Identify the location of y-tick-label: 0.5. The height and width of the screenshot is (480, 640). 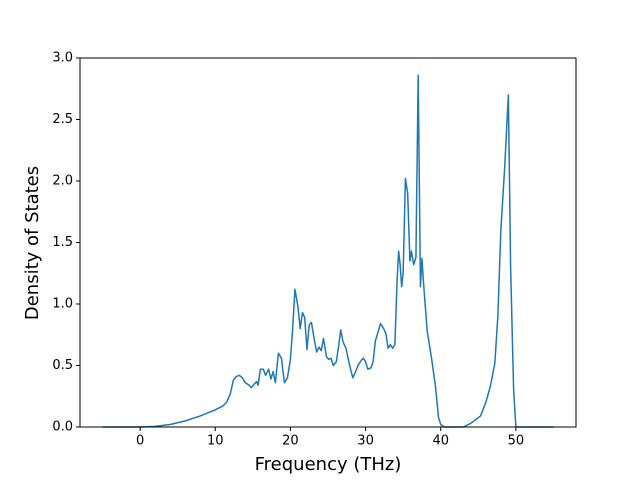
(62, 365).